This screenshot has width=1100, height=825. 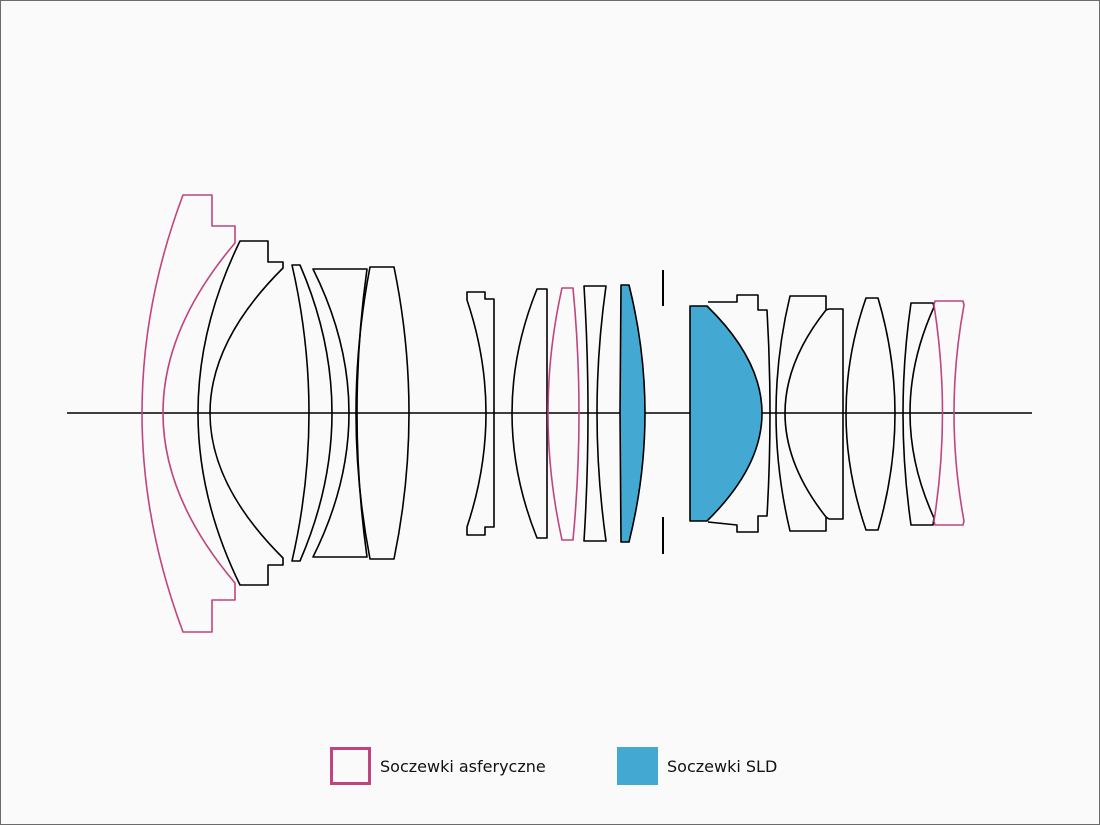 I want to click on aspherical-swatch, so click(x=350, y=766).